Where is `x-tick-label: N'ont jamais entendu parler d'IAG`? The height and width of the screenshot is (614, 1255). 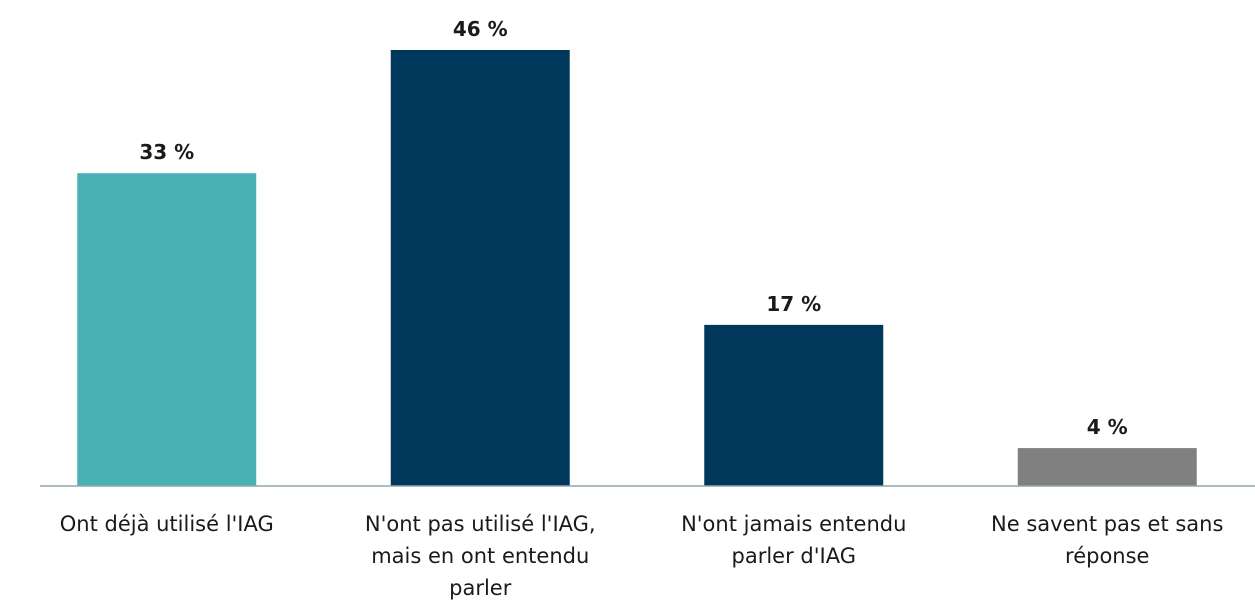 x-tick-label: N'ont jamais entendu parler d'IAG is located at coordinates (794, 540).